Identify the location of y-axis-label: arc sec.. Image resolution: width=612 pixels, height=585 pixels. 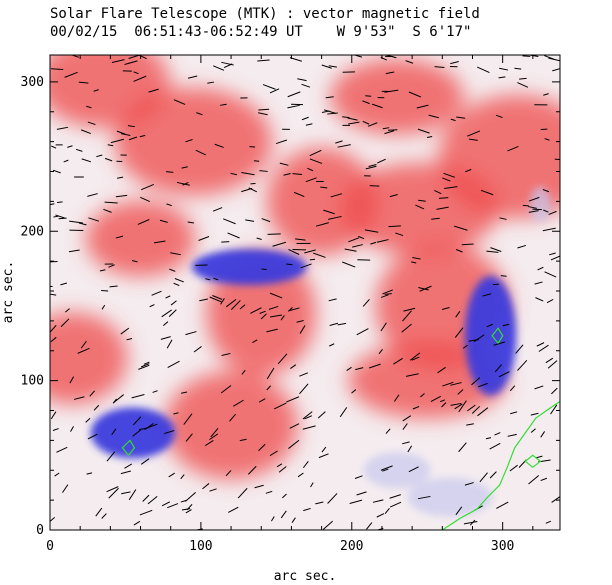
(8, 292).